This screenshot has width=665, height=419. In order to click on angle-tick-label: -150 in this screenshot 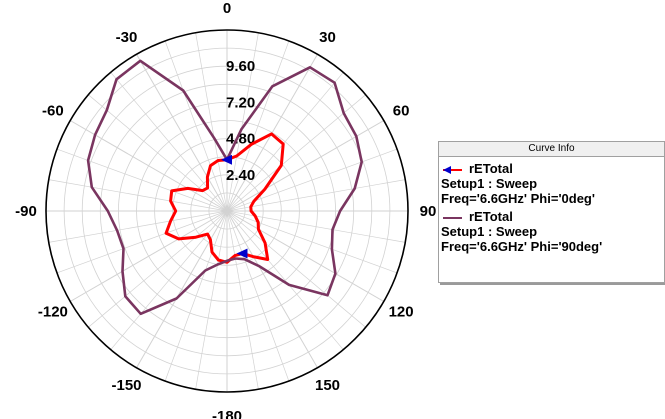, I will do `click(126, 385)`.